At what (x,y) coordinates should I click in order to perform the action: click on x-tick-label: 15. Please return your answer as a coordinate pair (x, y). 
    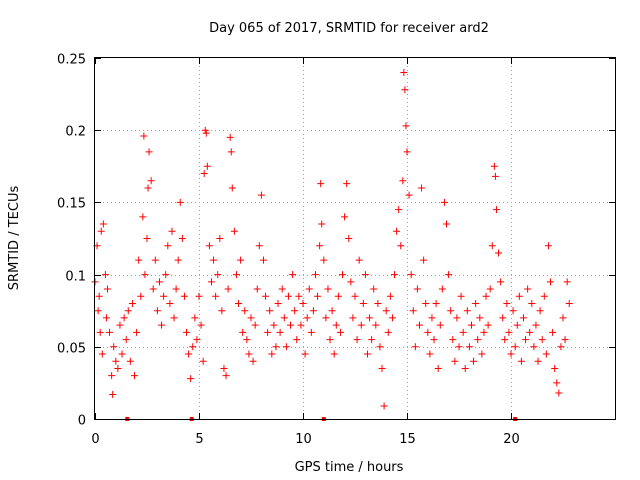
    Looking at the image, I should click on (407, 439).